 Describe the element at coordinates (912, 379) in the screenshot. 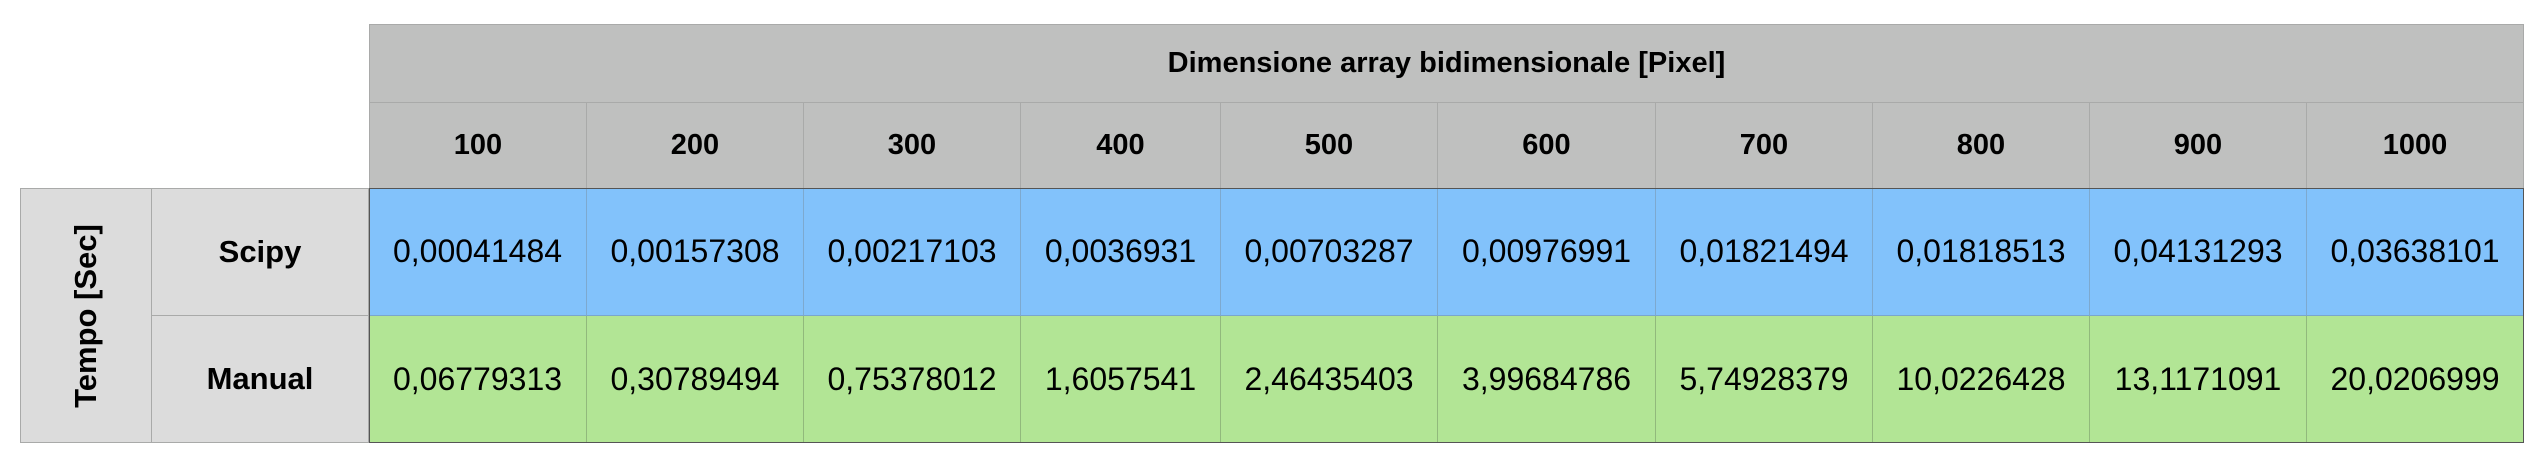

I see `value-cell-manual-300: 0,75378012` at that location.